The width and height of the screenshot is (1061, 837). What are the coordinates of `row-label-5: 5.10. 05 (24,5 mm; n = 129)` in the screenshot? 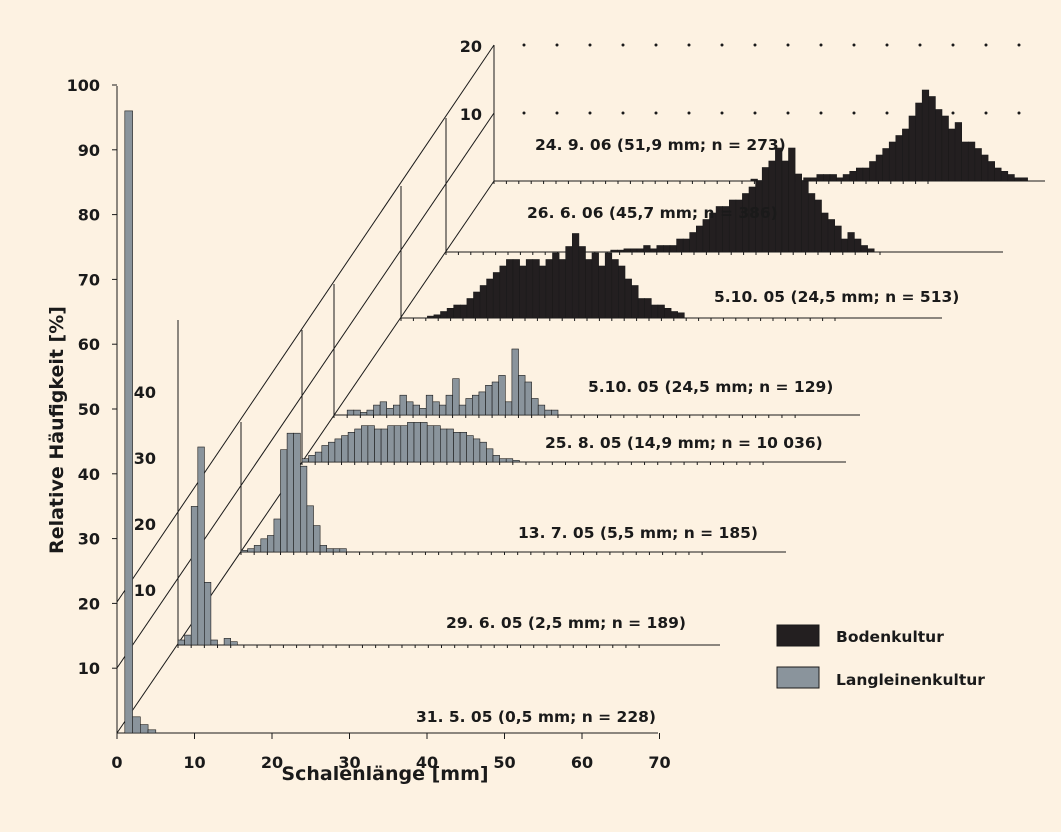 It's located at (710, 387).